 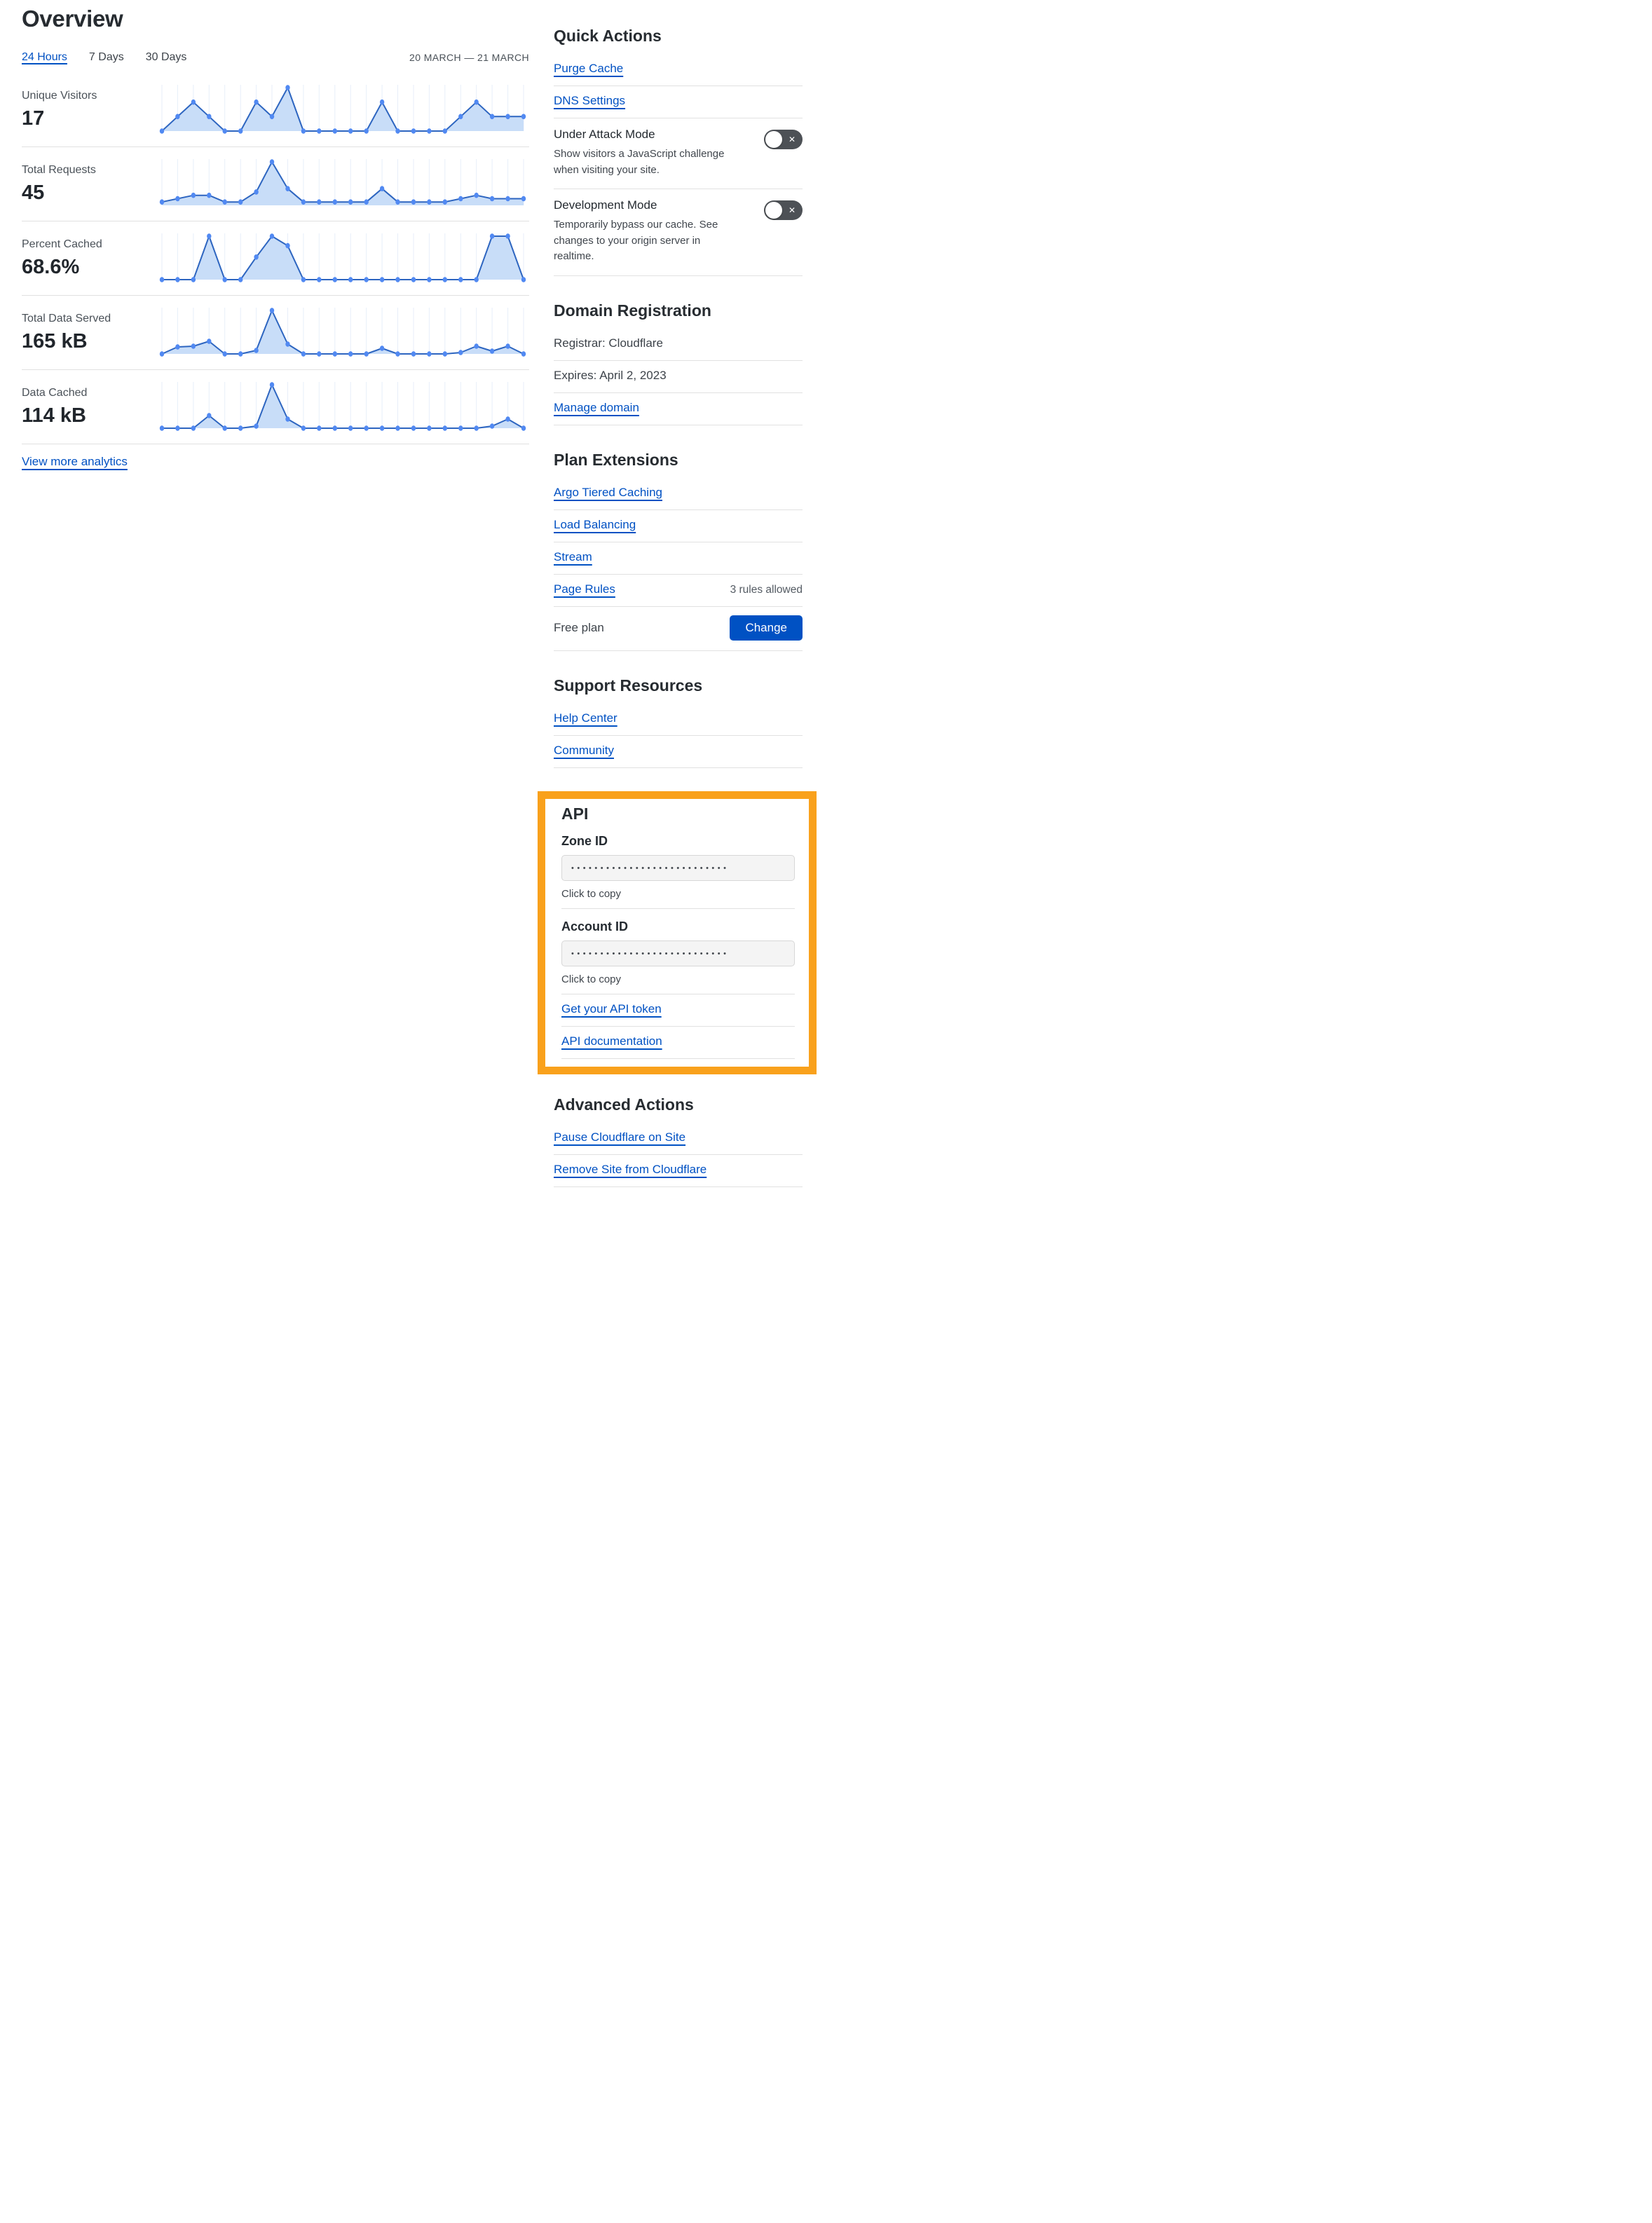 I want to click on tab-24-hours: 24 Hours, so click(x=44, y=57).